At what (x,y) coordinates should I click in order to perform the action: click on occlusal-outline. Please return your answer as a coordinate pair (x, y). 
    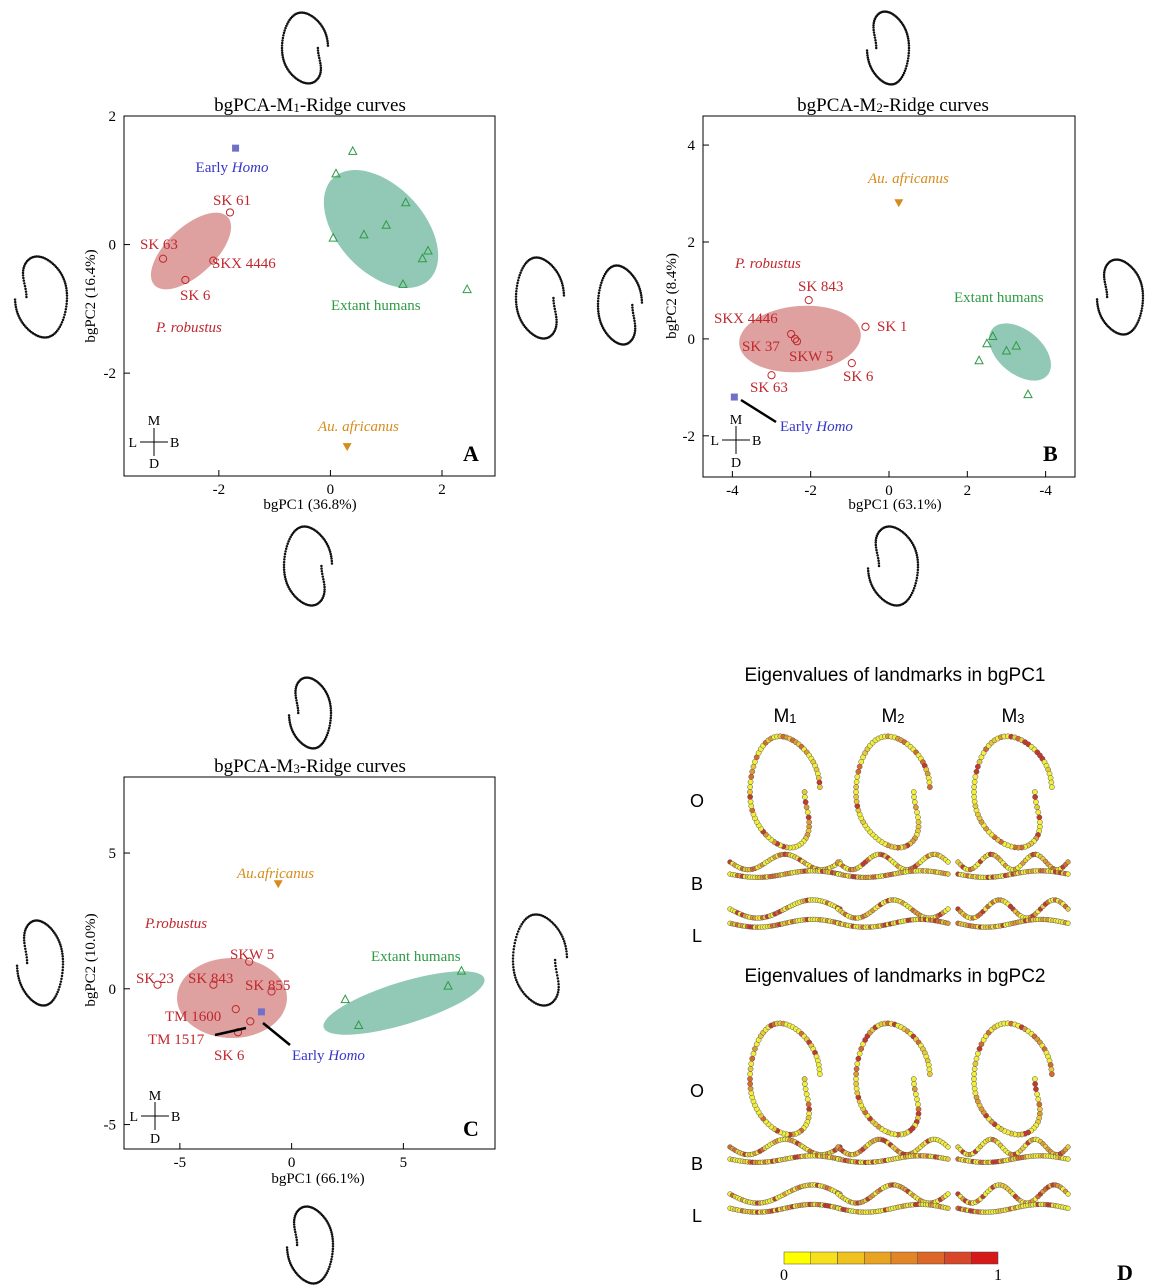
    Looking at the image, I should click on (893, 792).